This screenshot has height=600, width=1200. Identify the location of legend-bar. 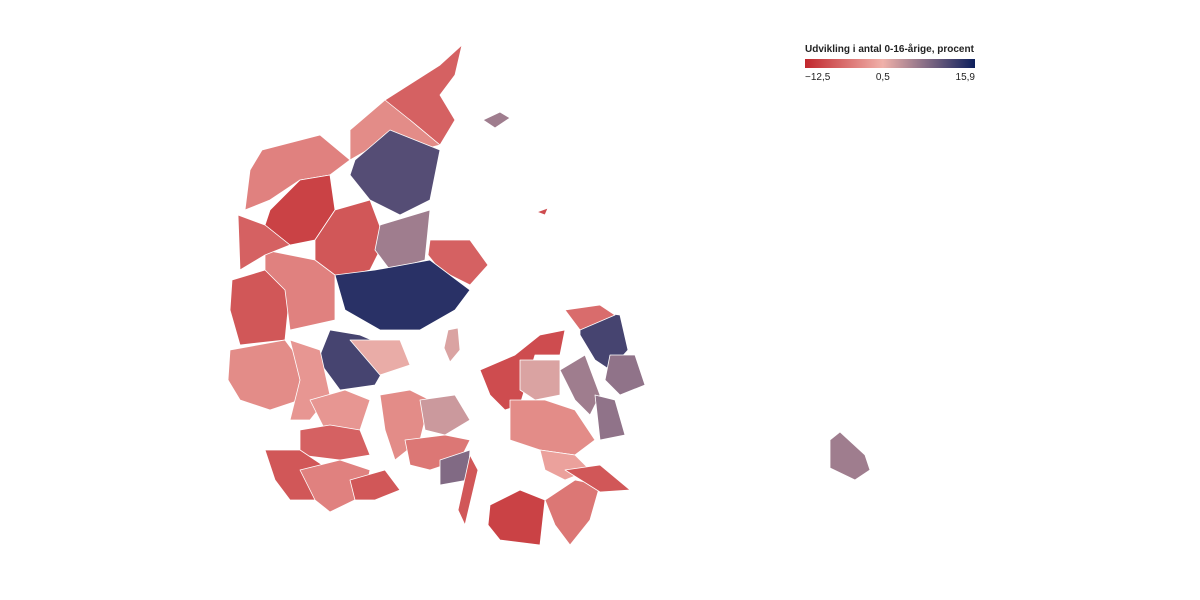
(890, 63).